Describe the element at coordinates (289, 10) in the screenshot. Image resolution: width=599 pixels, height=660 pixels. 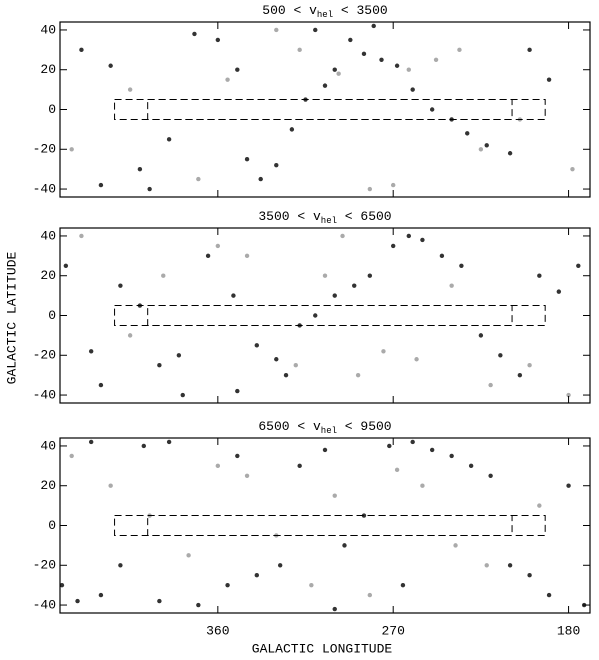
I see `title-part: 500 < v` at that location.